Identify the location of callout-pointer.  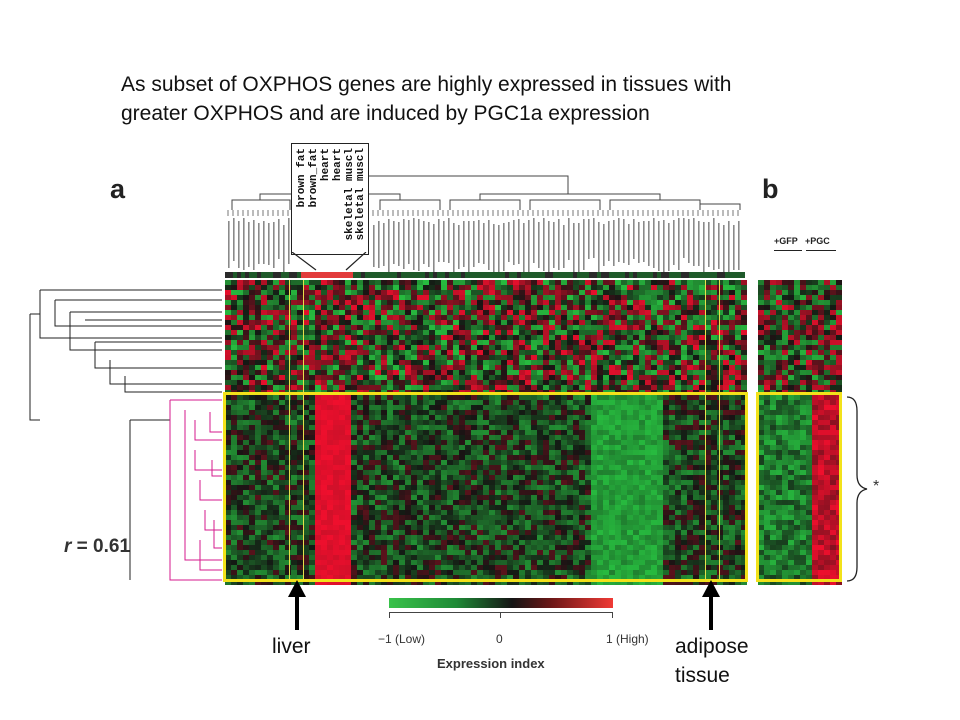
(329, 261).